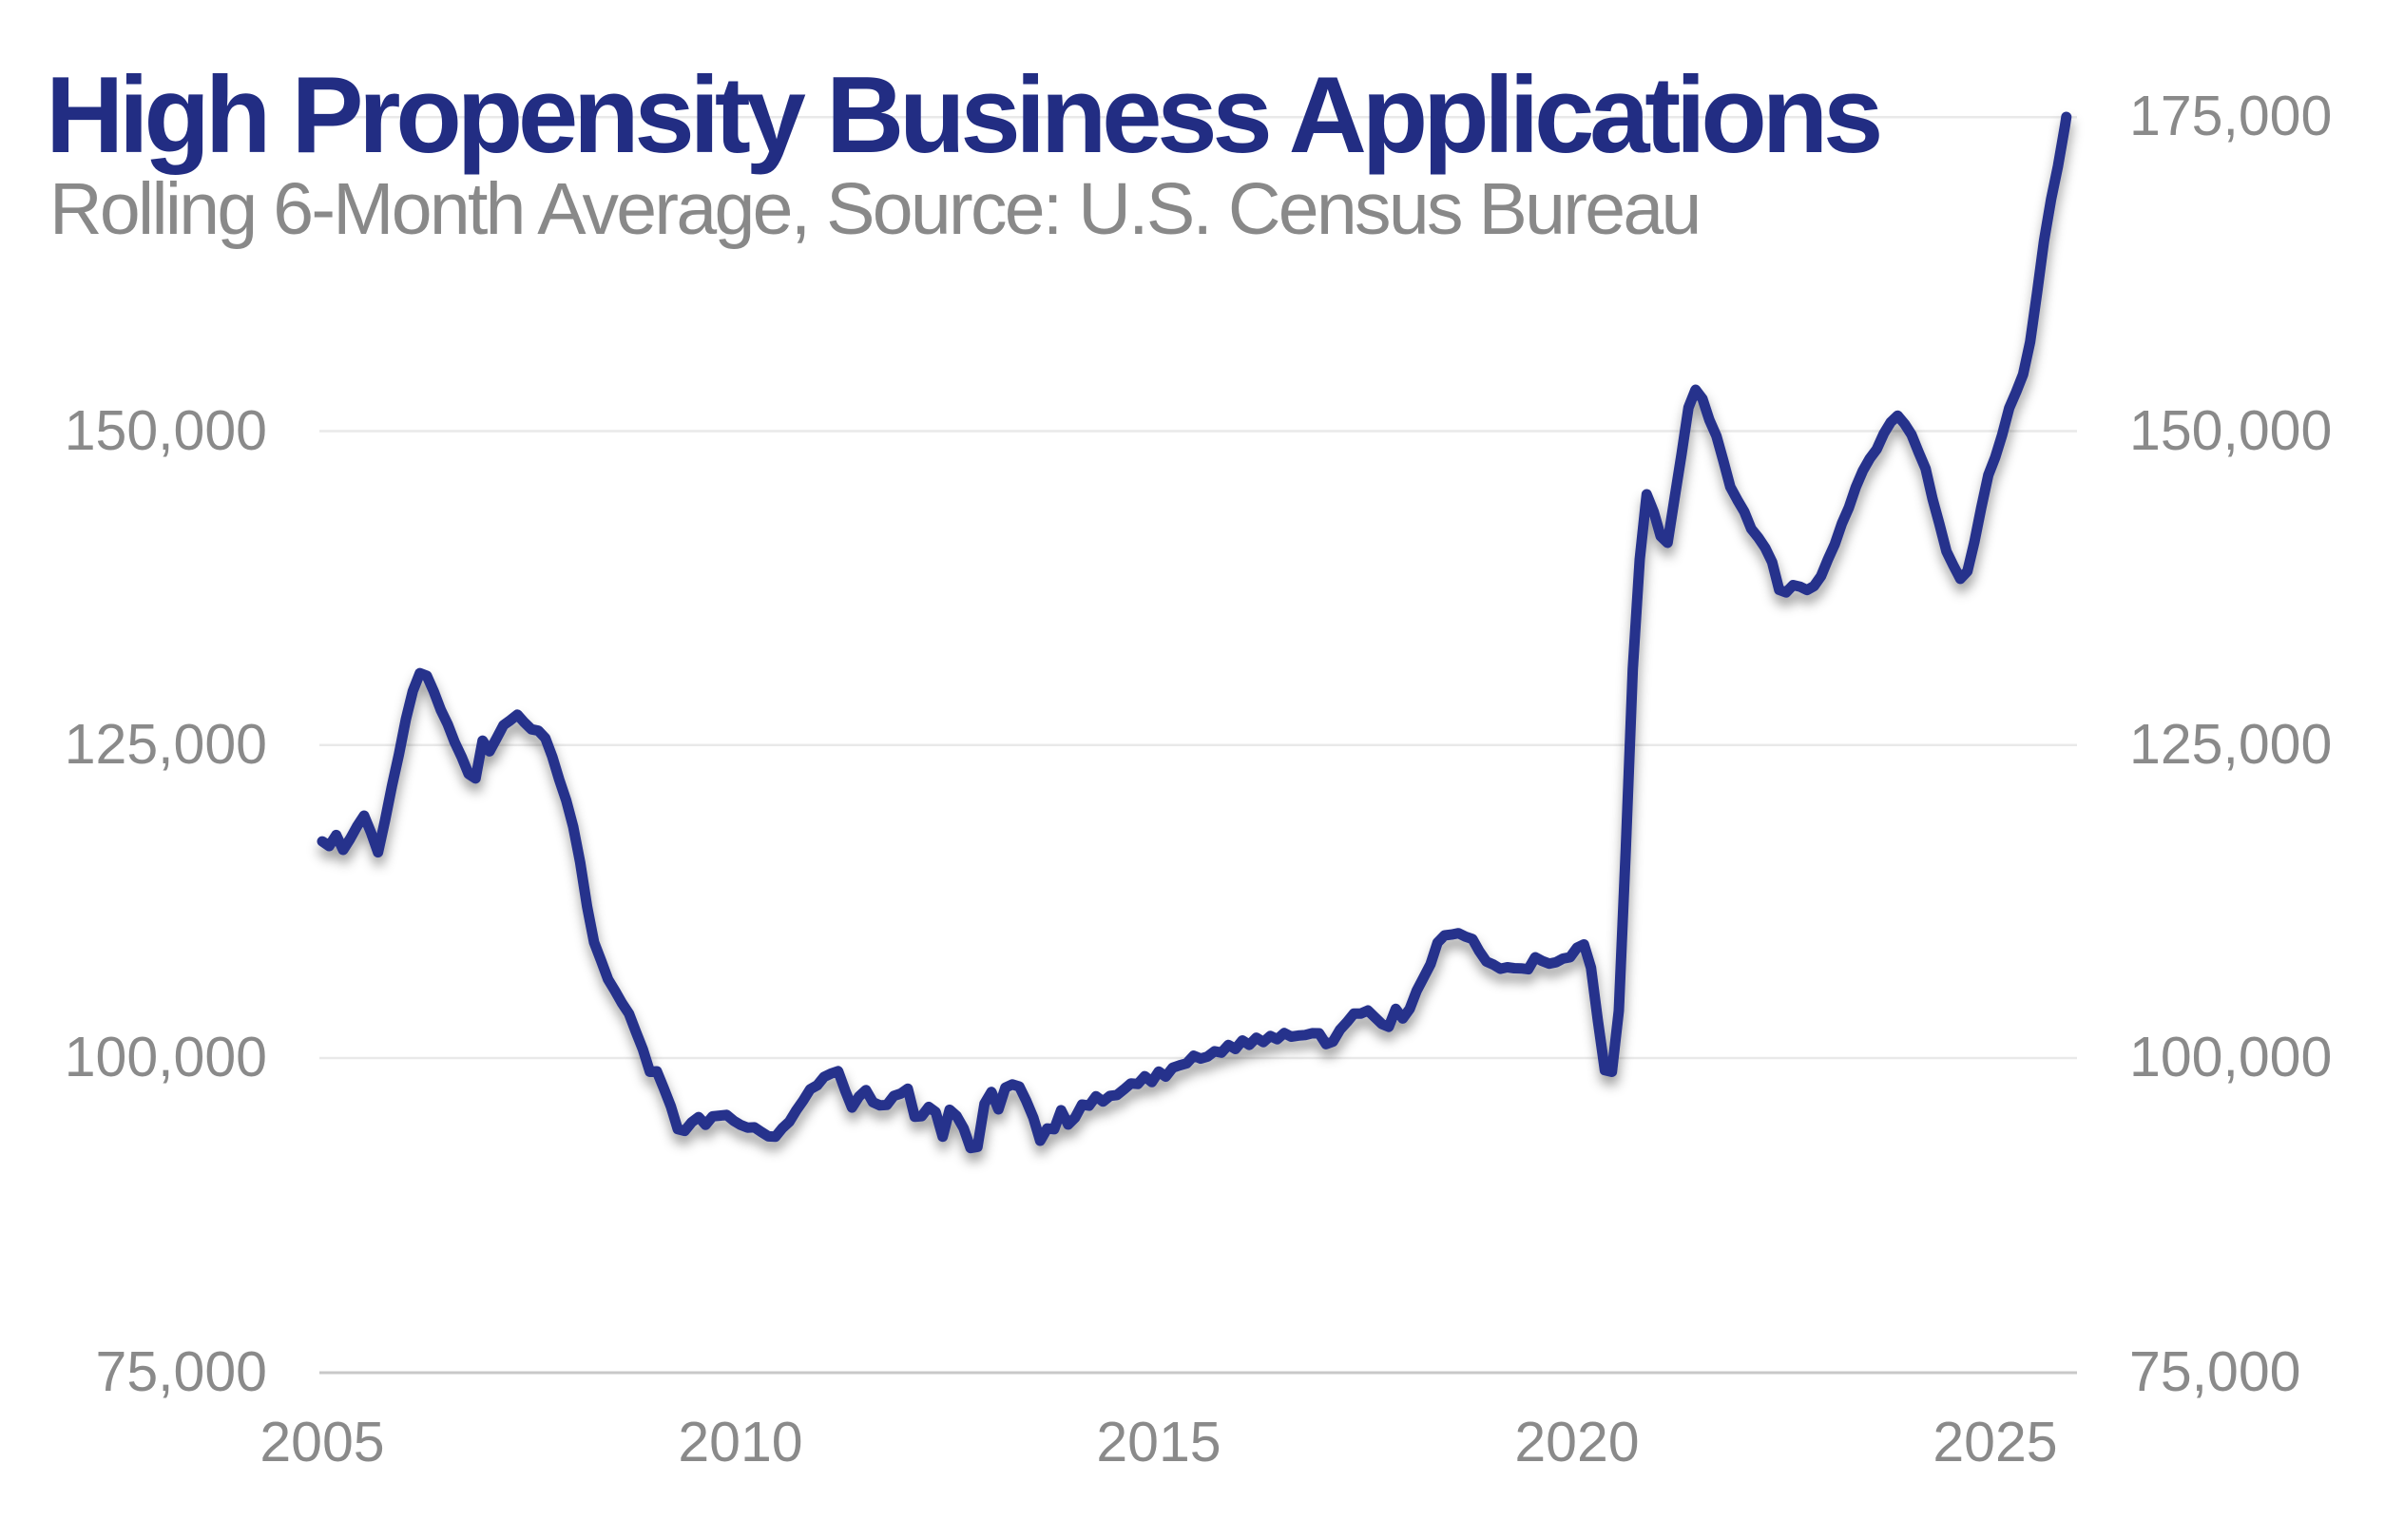  What do you see at coordinates (1995, 1442) in the screenshot?
I see `svg-text: 2025` at bounding box center [1995, 1442].